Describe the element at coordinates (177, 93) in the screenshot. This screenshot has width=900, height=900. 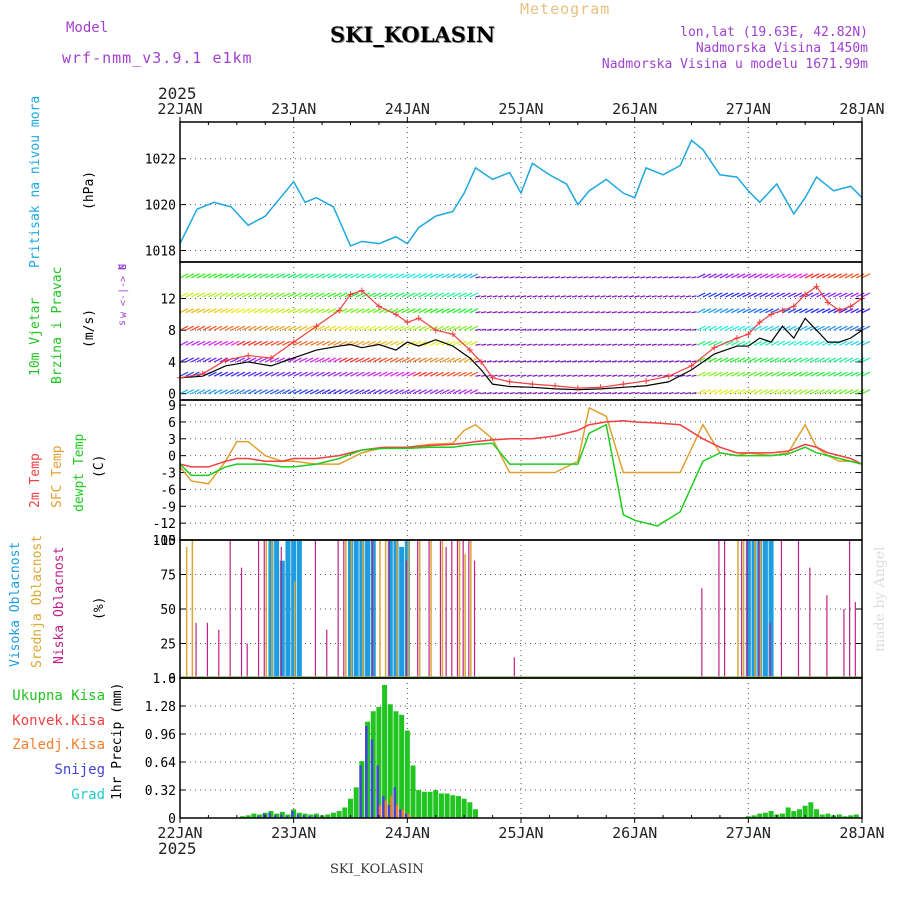
I see `year-top: 2025` at that location.